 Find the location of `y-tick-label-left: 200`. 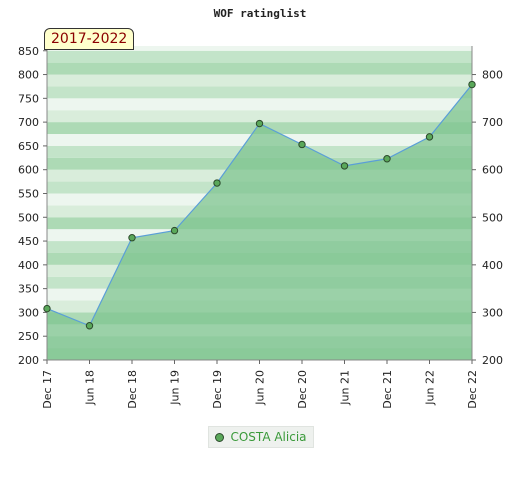

y-tick-label-left: 200 is located at coordinates (28, 360).